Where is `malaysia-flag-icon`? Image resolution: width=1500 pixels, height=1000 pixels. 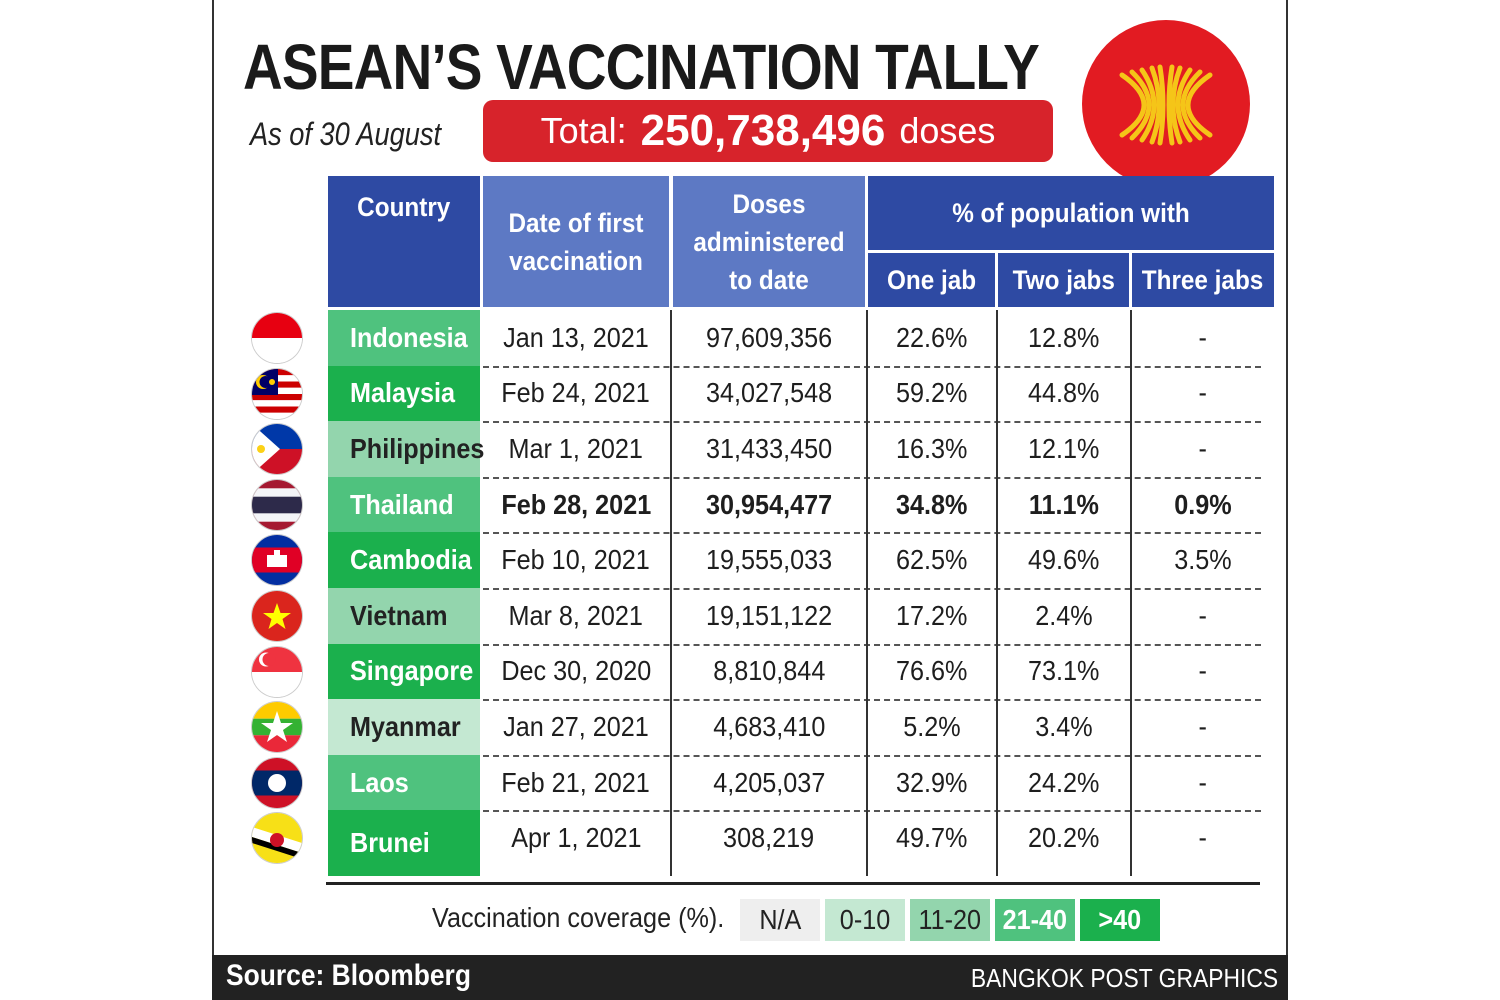
malaysia-flag-icon is located at coordinates (277, 393).